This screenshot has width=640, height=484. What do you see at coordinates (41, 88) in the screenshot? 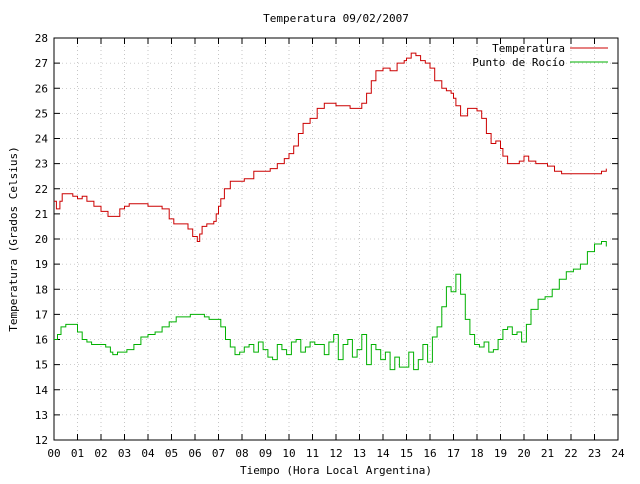
I see `y-tick-label: 26` at bounding box center [41, 88].